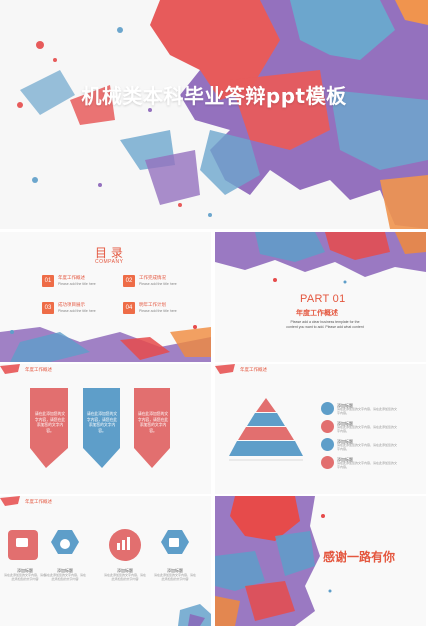  Describe the element at coordinates (48, 281) in the screenshot. I see `toc-number: 01` at that location.